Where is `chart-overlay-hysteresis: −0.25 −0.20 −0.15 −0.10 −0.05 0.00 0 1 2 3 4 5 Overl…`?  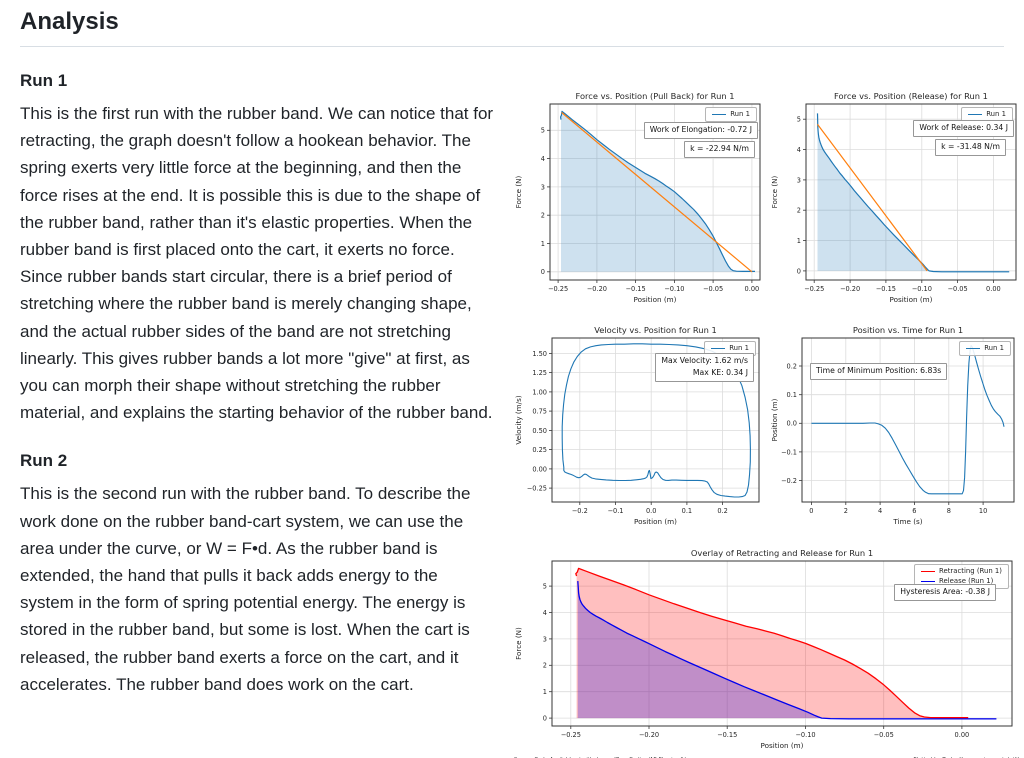
chart-overlay-hysteresis: −0.25 −0.20 −0.15 −0.10 −0.05 0.00 0 1 2 3 4 5 Overl… is located at coordinates (768, 653).